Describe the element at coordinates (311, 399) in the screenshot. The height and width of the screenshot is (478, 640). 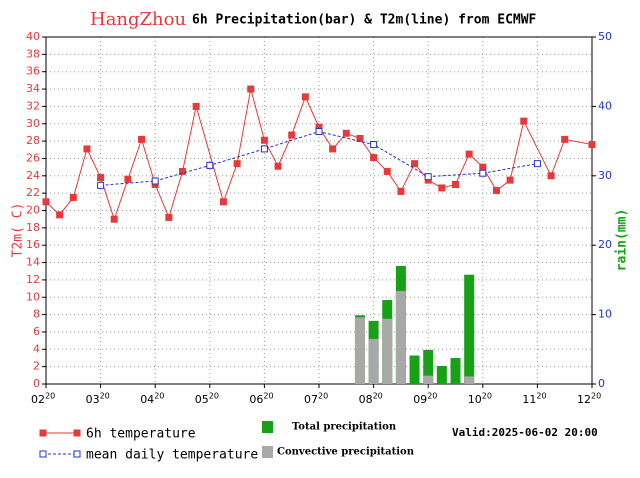
I see `x-tick-label: 07` at that location.